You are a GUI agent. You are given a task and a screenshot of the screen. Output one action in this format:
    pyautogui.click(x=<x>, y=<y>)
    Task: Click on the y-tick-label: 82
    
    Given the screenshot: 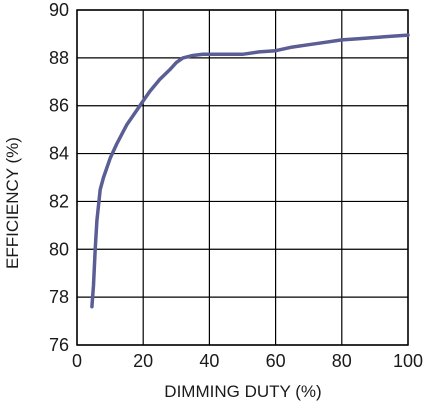 What is the action you would take?
    pyautogui.click(x=59, y=201)
    